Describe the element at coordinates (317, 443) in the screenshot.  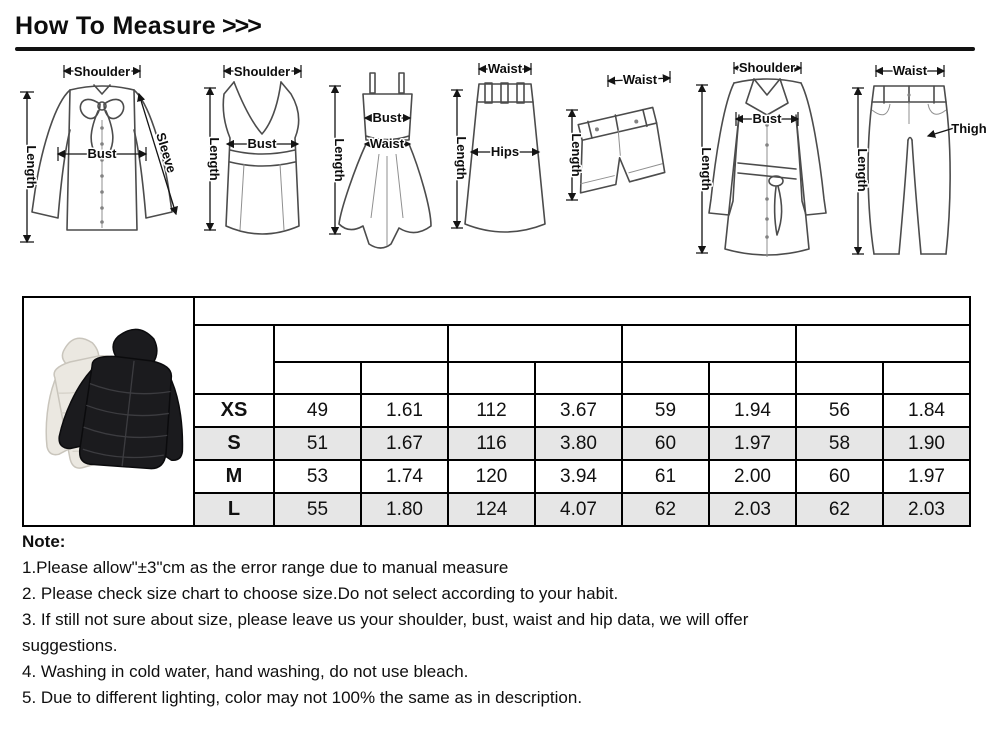
I see `value-cell: 51` at that location.